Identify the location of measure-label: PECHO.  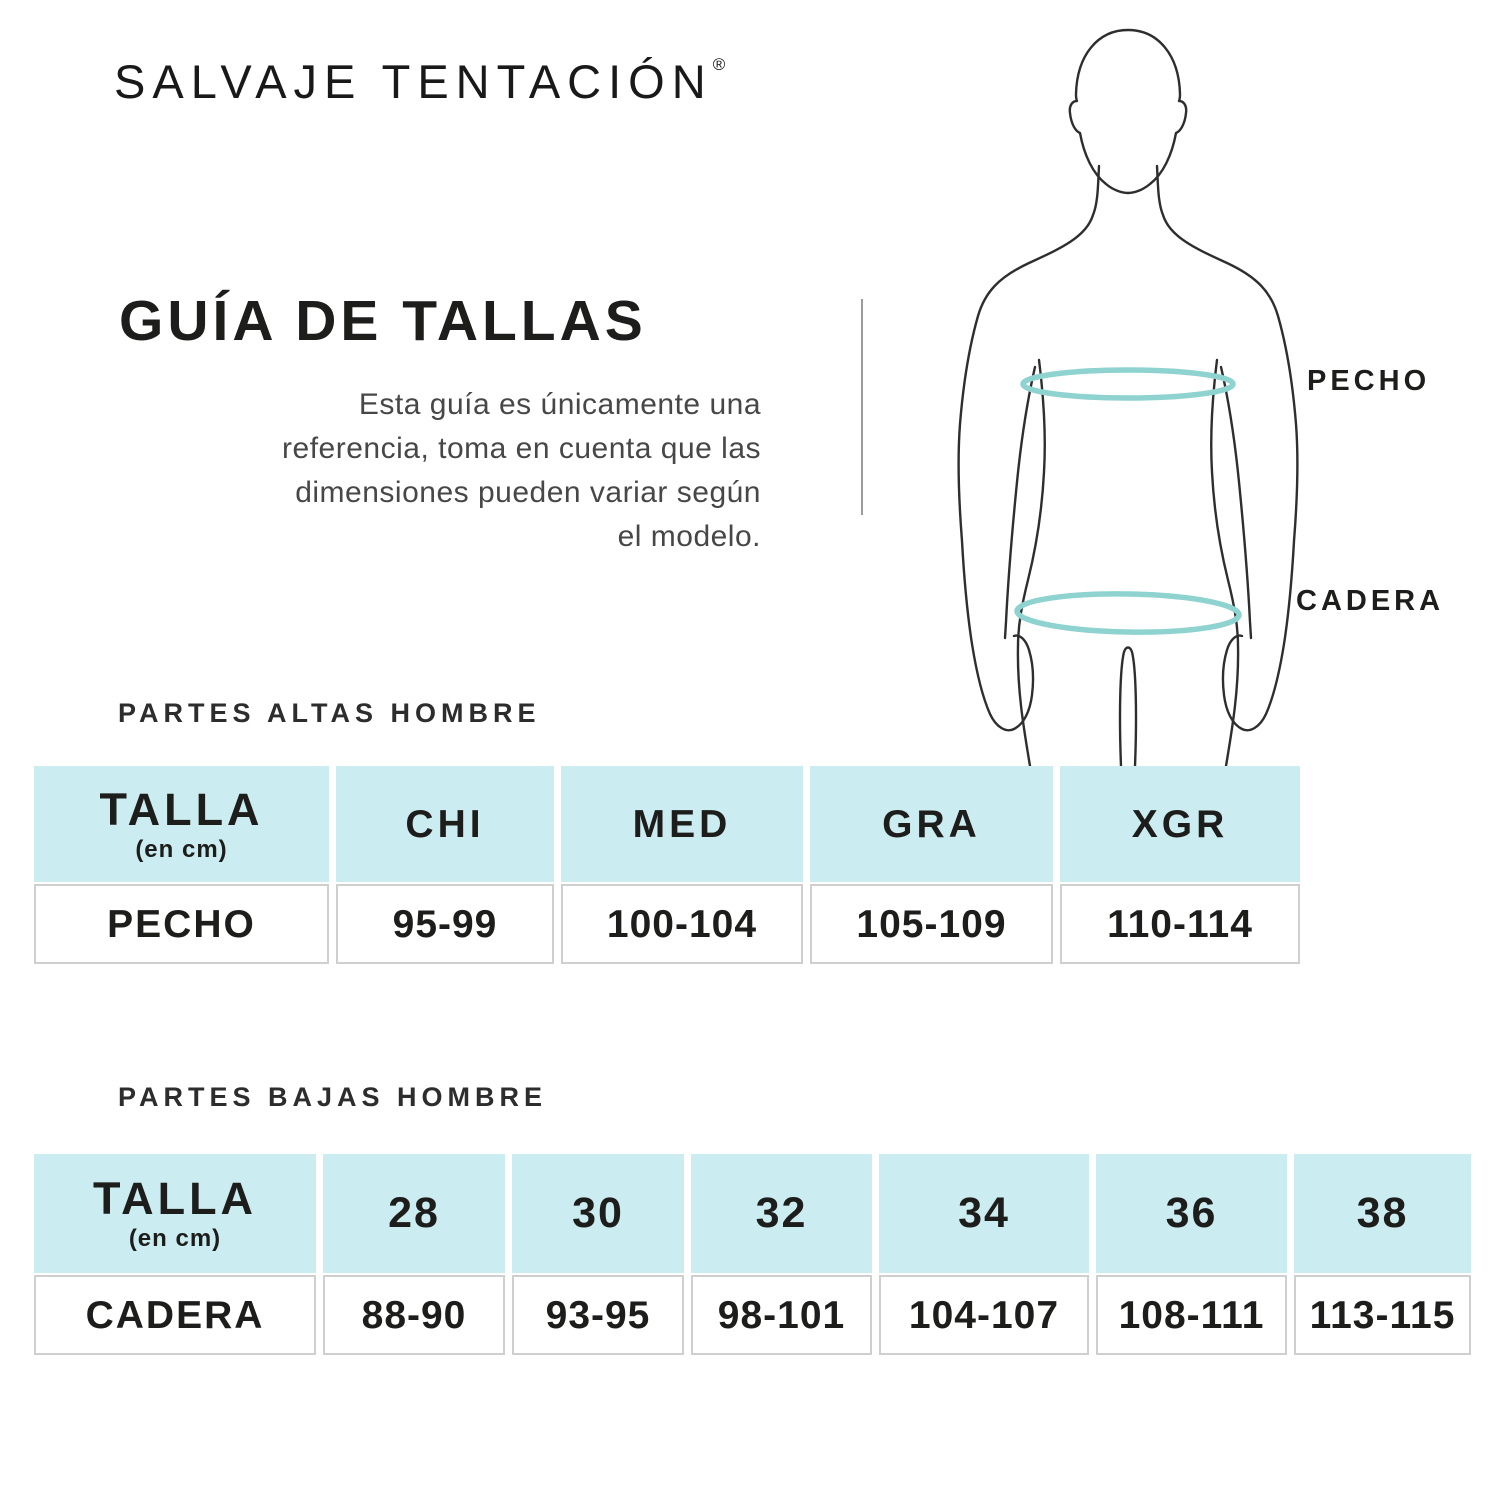
(181, 924).